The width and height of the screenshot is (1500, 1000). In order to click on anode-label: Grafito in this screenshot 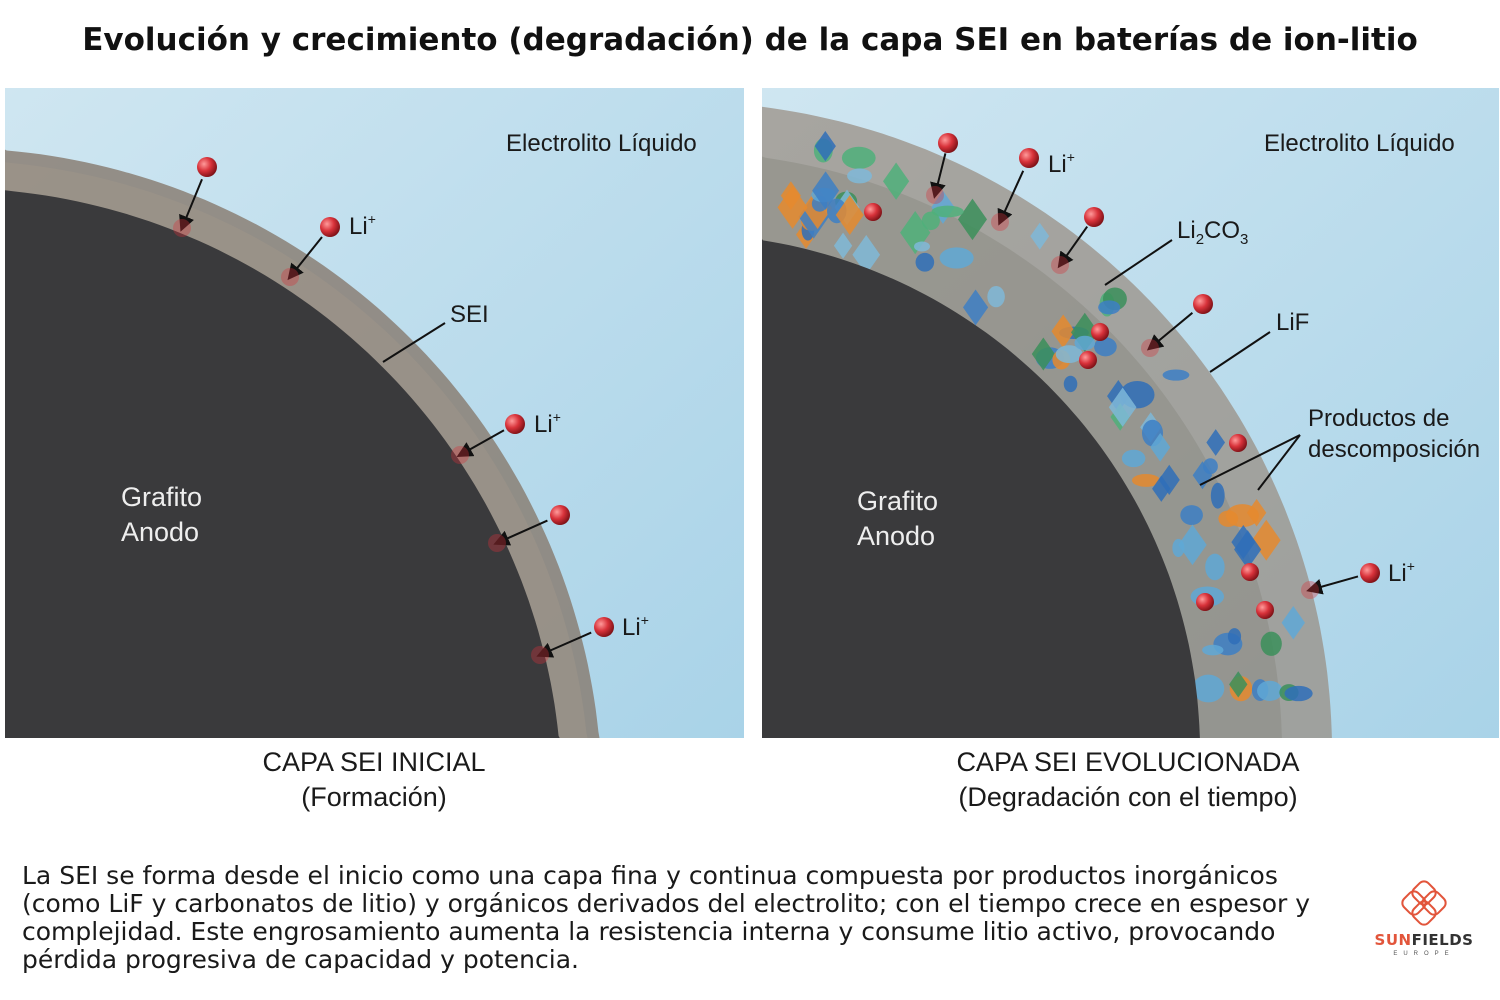, I will do `click(161, 497)`.